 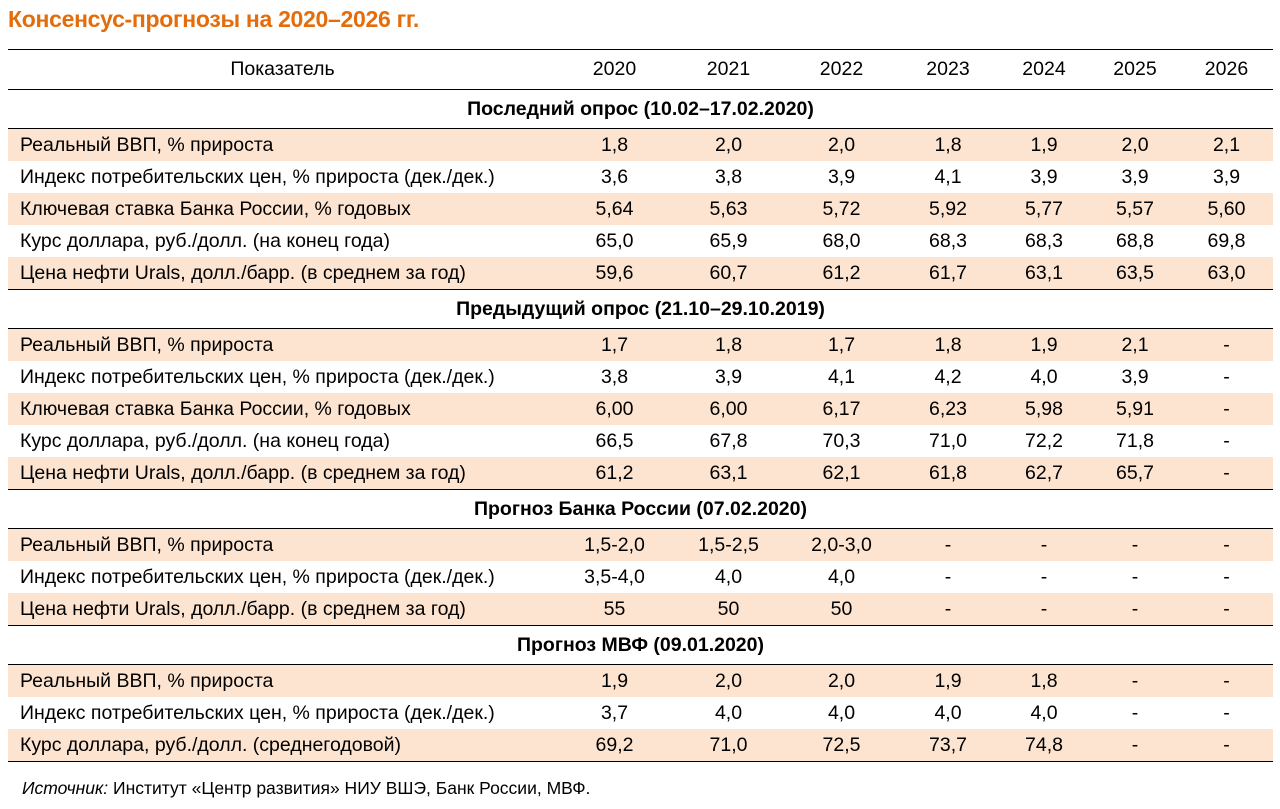 I want to click on value-cell-2020: 1,7, so click(x=614, y=344).